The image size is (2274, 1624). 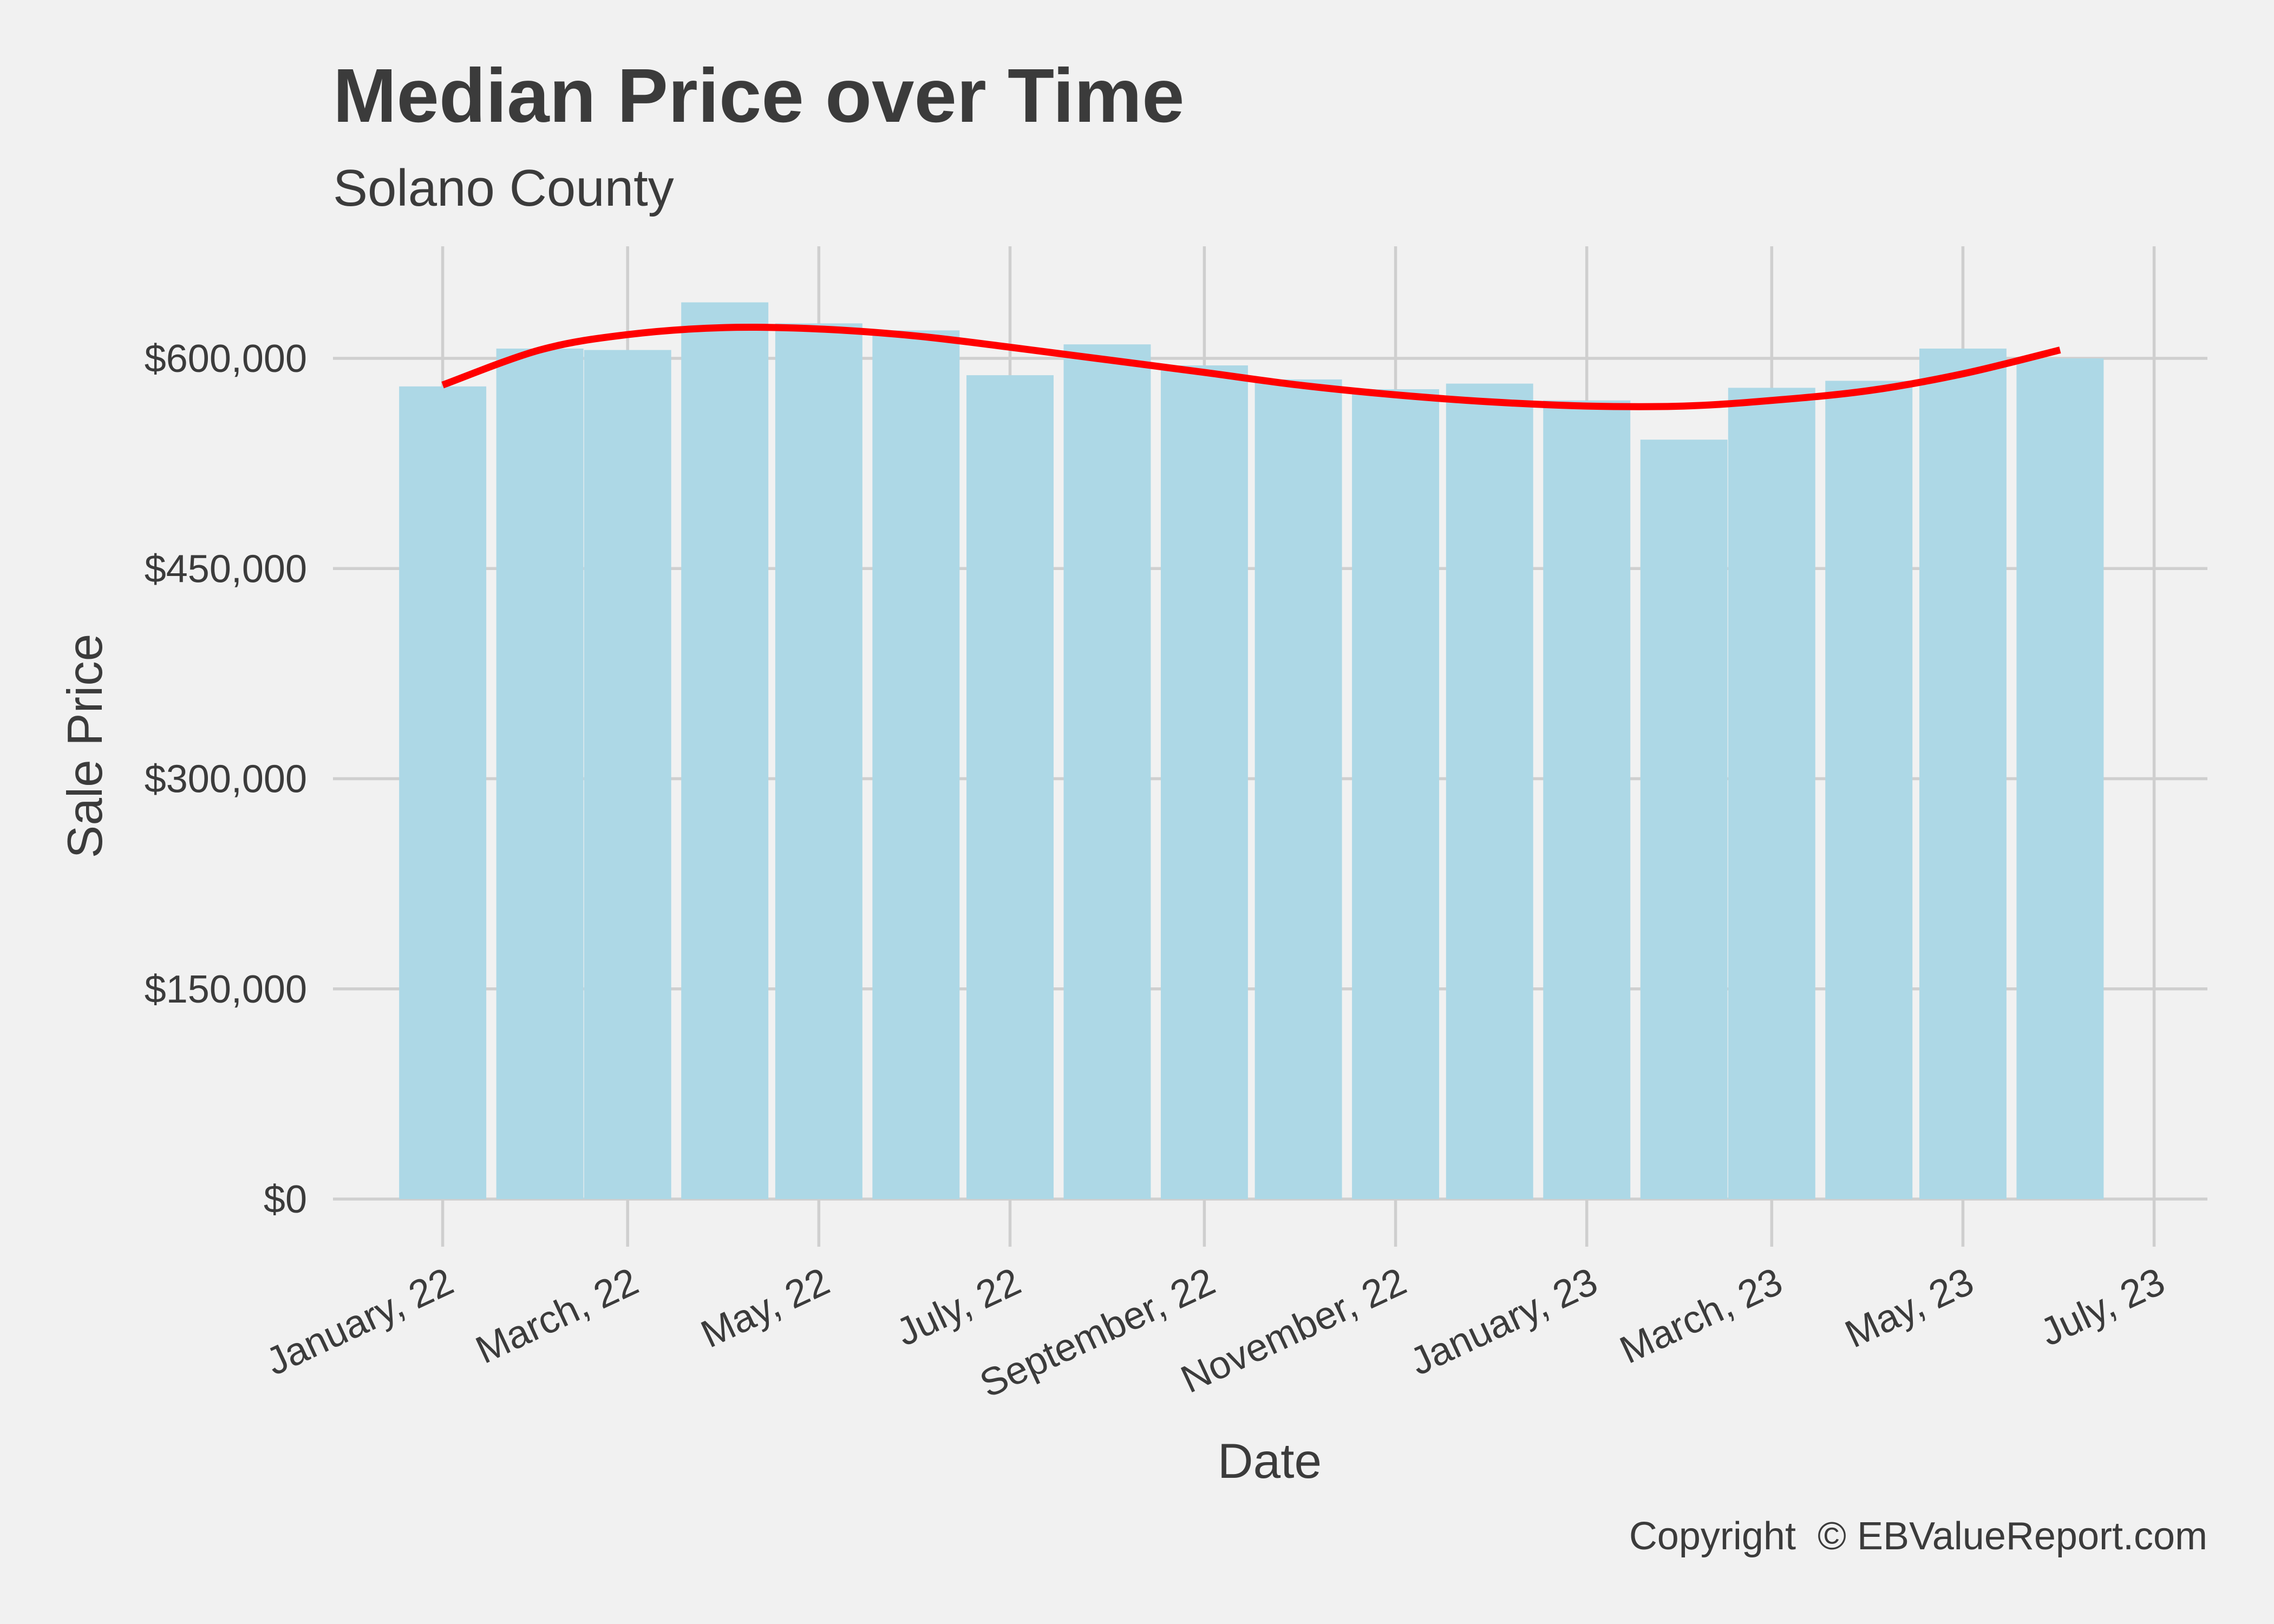 I want to click on y-tick-label: $300,000, so click(x=226, y=780).